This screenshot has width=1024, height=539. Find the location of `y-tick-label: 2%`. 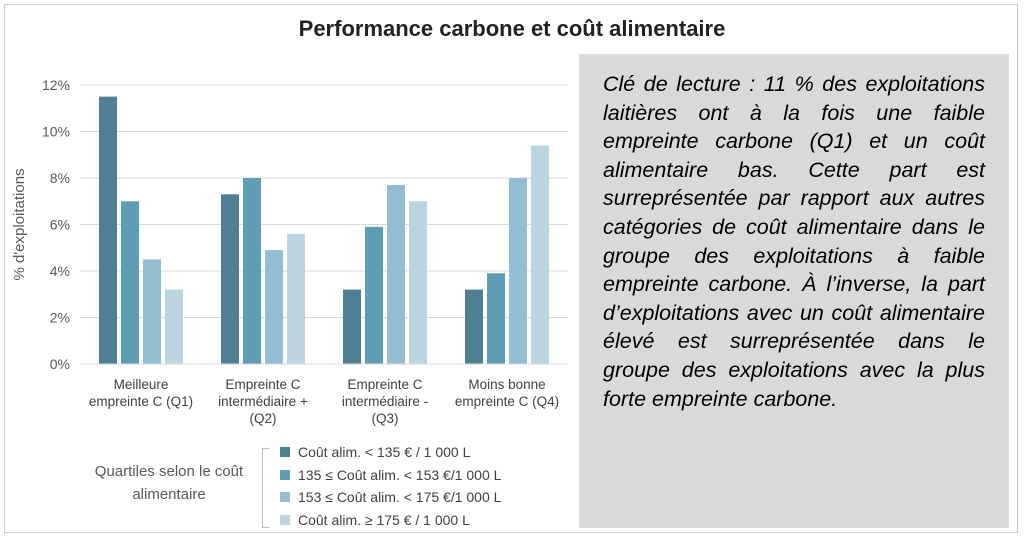

y-tick-label: 2% is located at coordinates (60, 318).